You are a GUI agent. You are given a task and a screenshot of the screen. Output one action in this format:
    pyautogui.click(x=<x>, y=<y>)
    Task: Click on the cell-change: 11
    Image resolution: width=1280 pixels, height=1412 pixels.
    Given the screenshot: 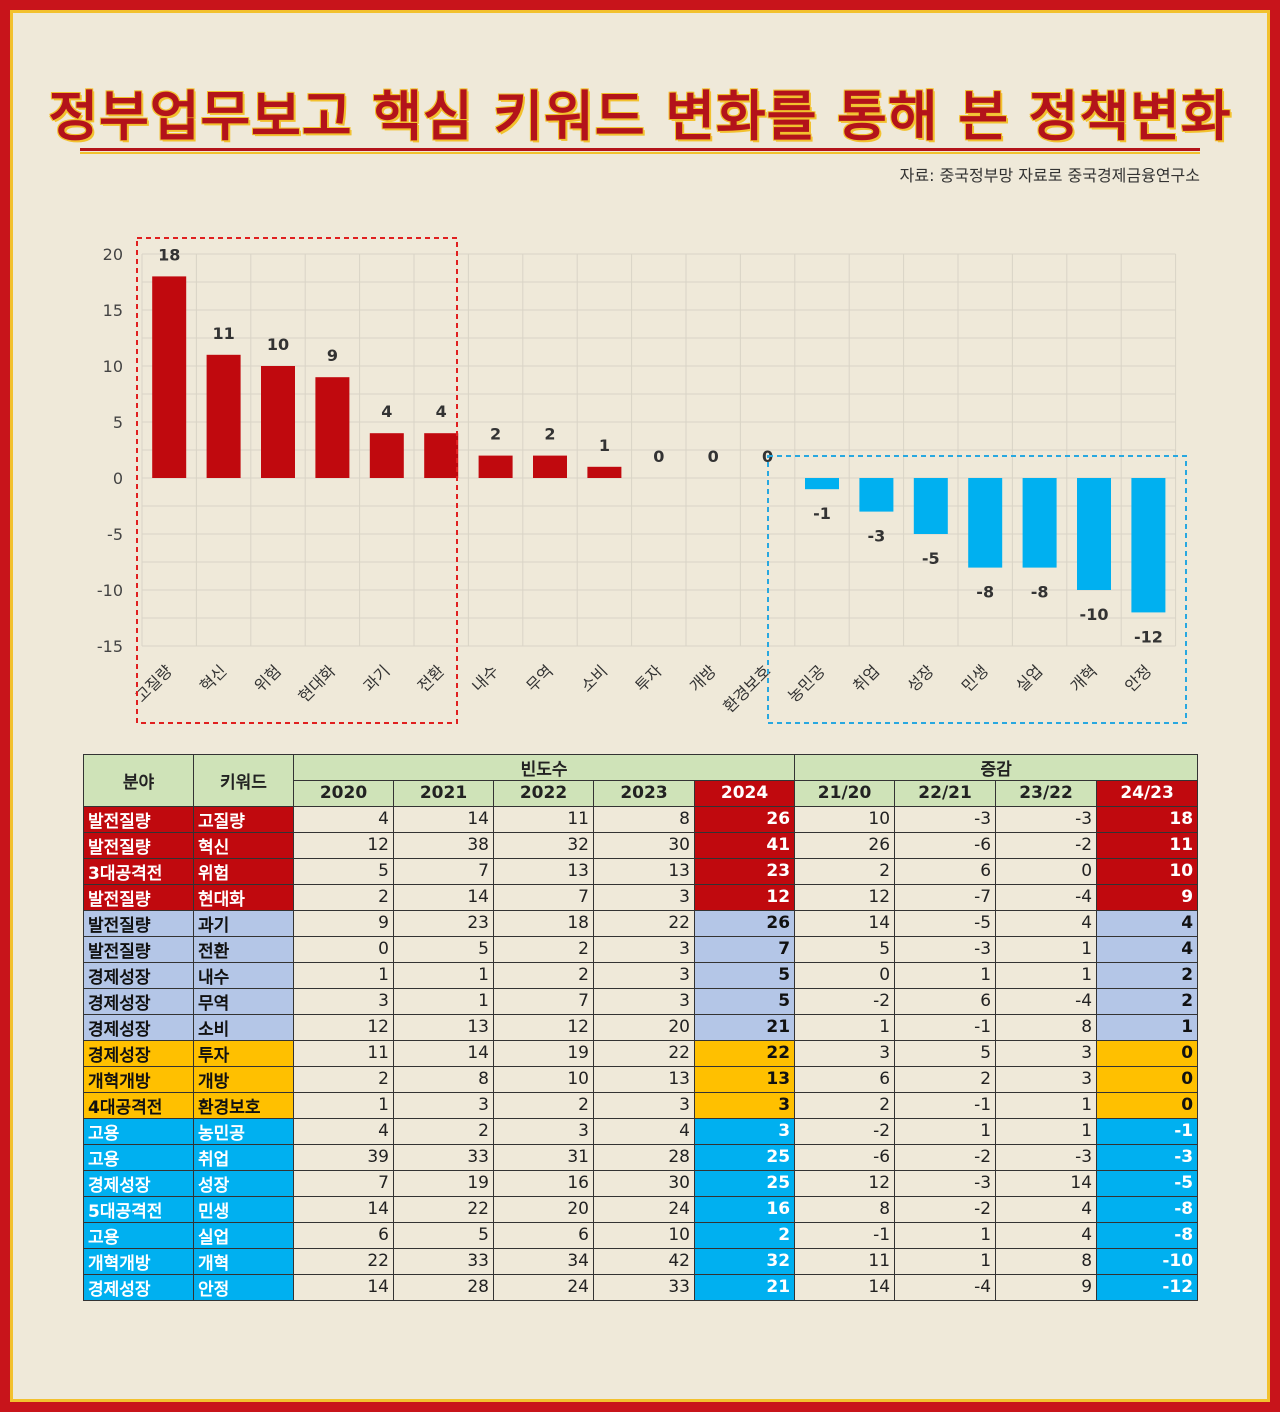 What is the action you would take?
    pyautogui.click(x=1147, y=845)
    